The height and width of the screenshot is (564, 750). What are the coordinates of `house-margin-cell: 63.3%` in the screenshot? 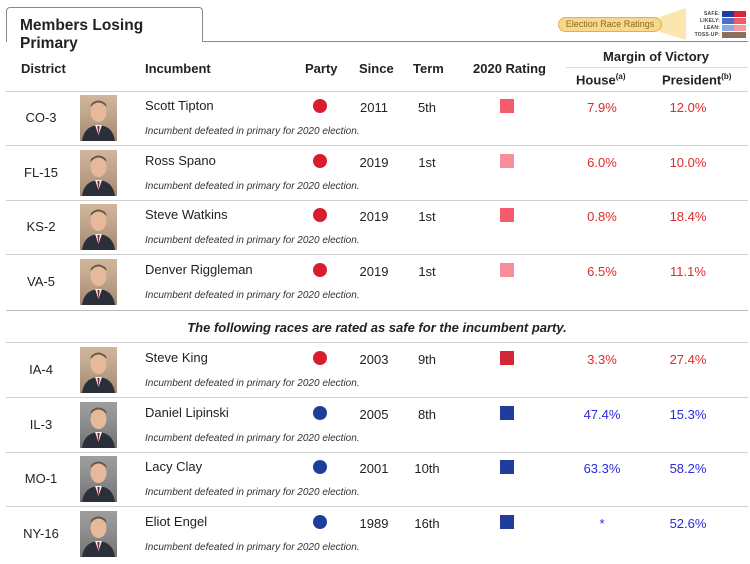 It's located at (602, 468).